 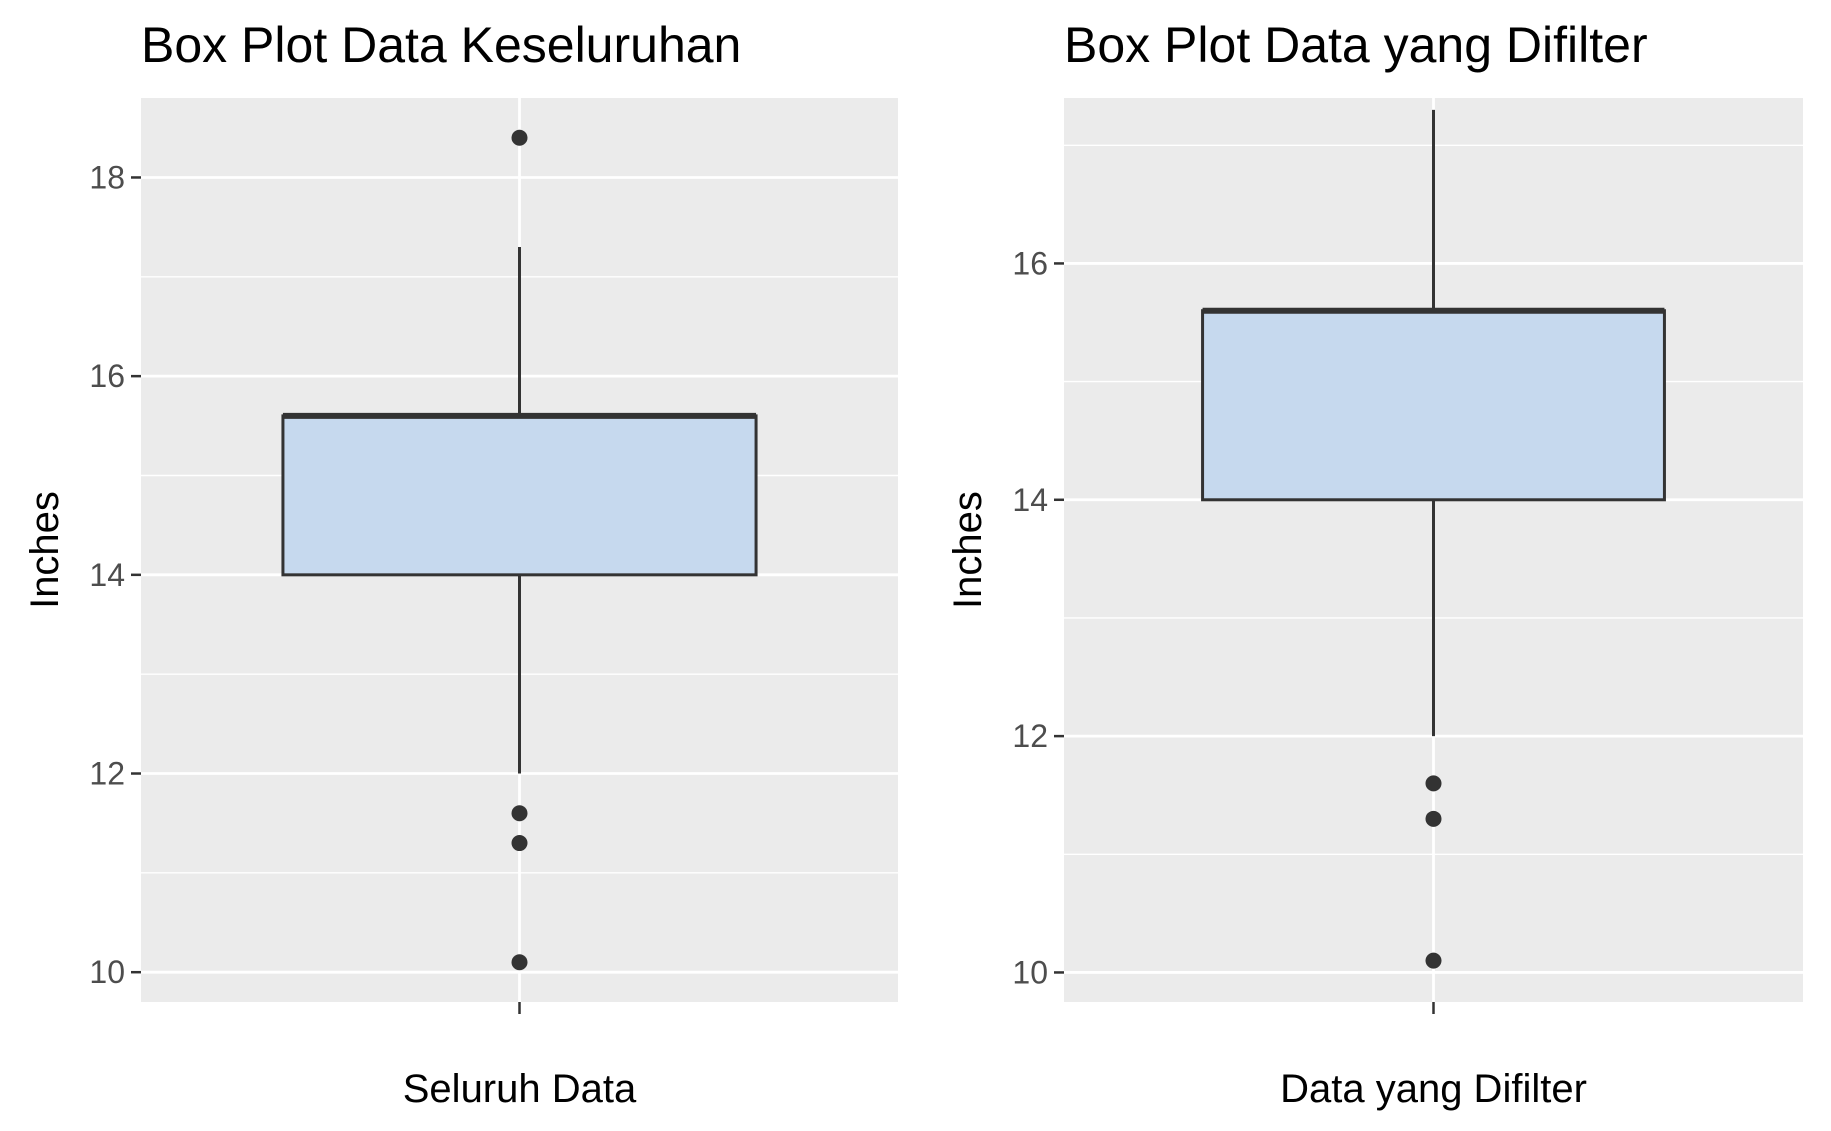 What do you see at coordinates (441, 45) in the screenshot?
I see `chart-title: Box Plot Data Keseluruhan` at bounding box center [441, 45].